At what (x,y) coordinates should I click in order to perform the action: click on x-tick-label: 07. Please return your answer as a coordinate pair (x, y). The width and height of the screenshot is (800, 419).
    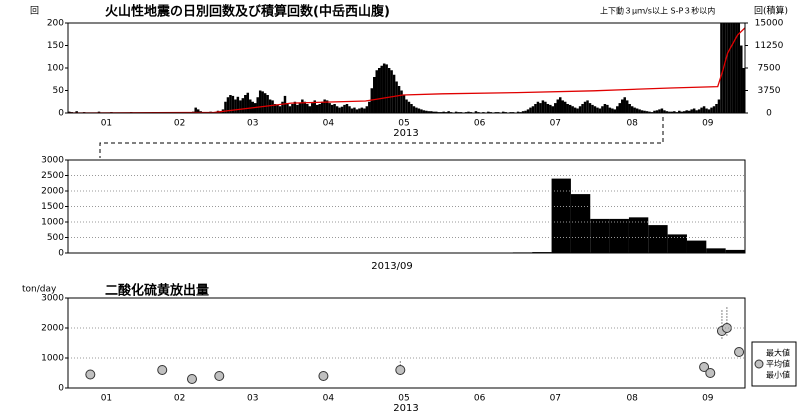
    Looking at the image, I should click on (555, 399).